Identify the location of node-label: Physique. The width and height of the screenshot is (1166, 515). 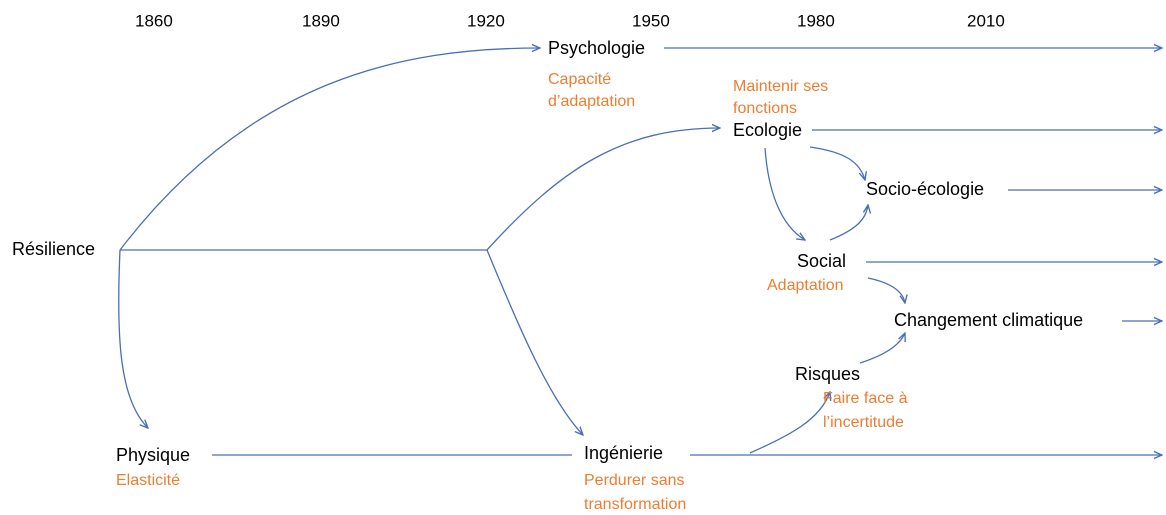
(153, 455).